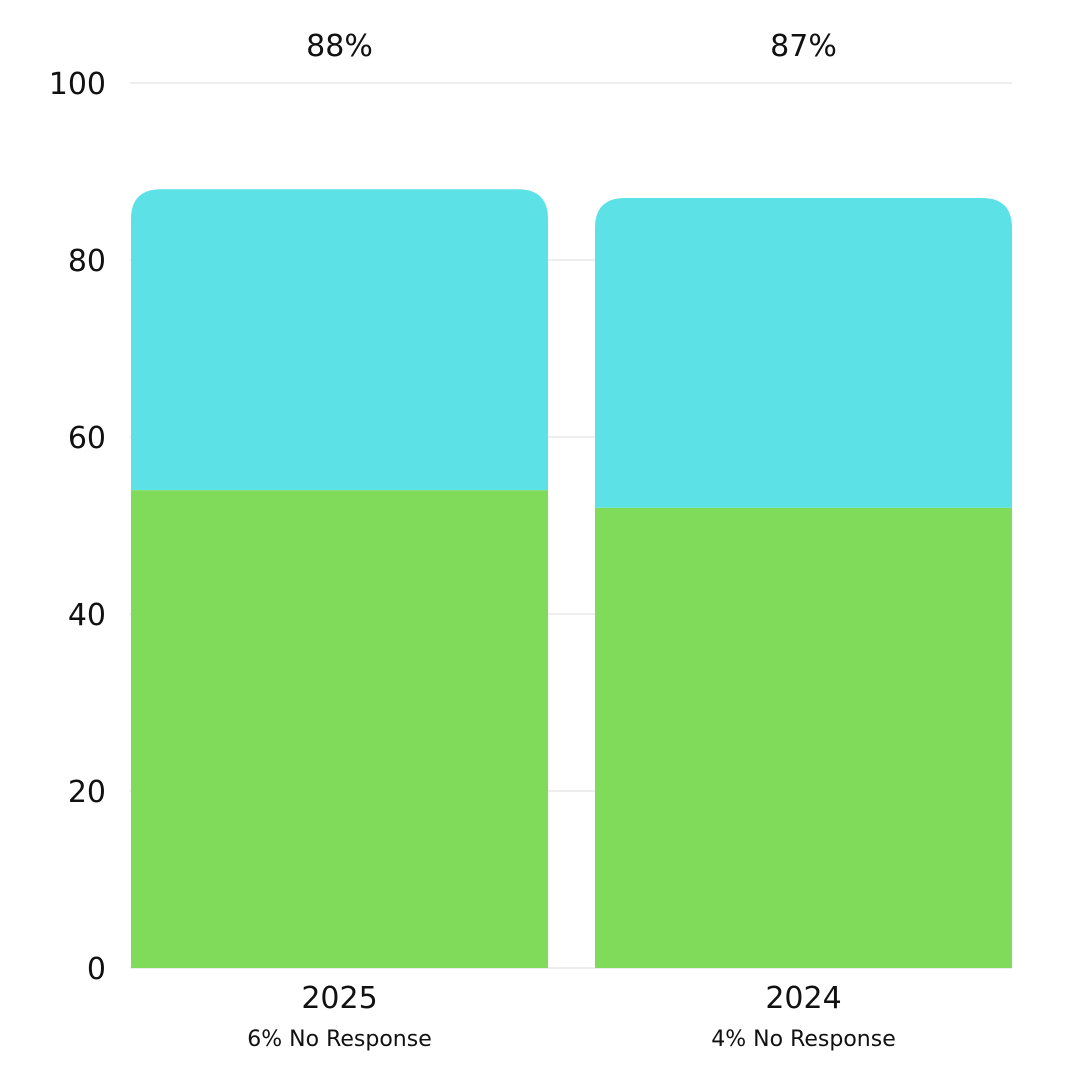 The height and width of the screenshot is (1080, 1080). Describe the element at coordinates (96, 969) in the screenshot. I see `y-tick-label: 0` at that location.